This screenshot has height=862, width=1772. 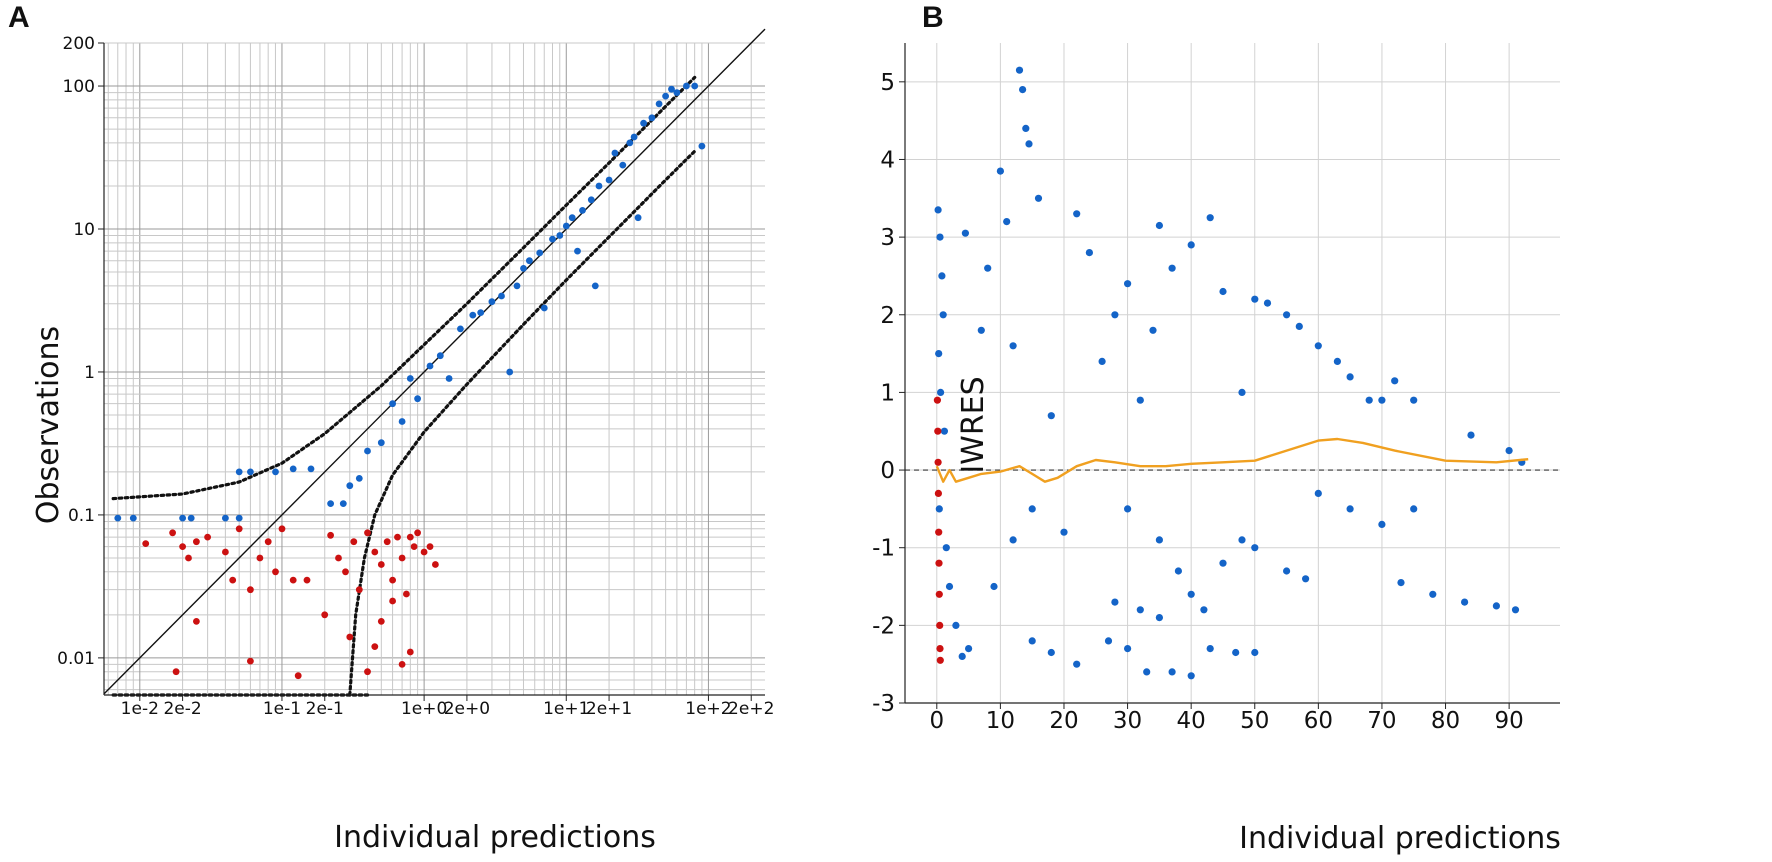 What do you see at coordinates (1191, 721) in the screenshot?
I see `x-tick-label: 40` at bounding box center [1191, 721].